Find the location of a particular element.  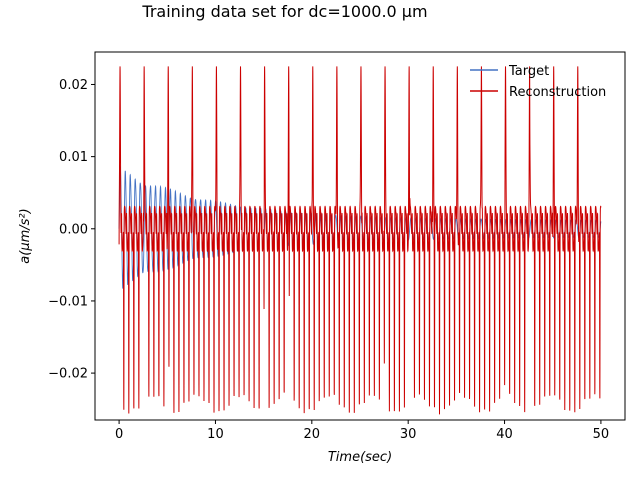

y-tick-label: 0.00 is located at coordinates (73, 229).